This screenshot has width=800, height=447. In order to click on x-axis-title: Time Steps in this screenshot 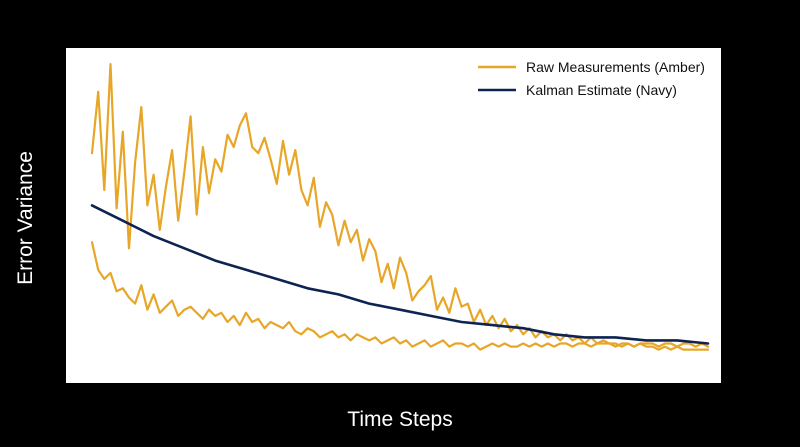, I will do `click(399, 419)`.